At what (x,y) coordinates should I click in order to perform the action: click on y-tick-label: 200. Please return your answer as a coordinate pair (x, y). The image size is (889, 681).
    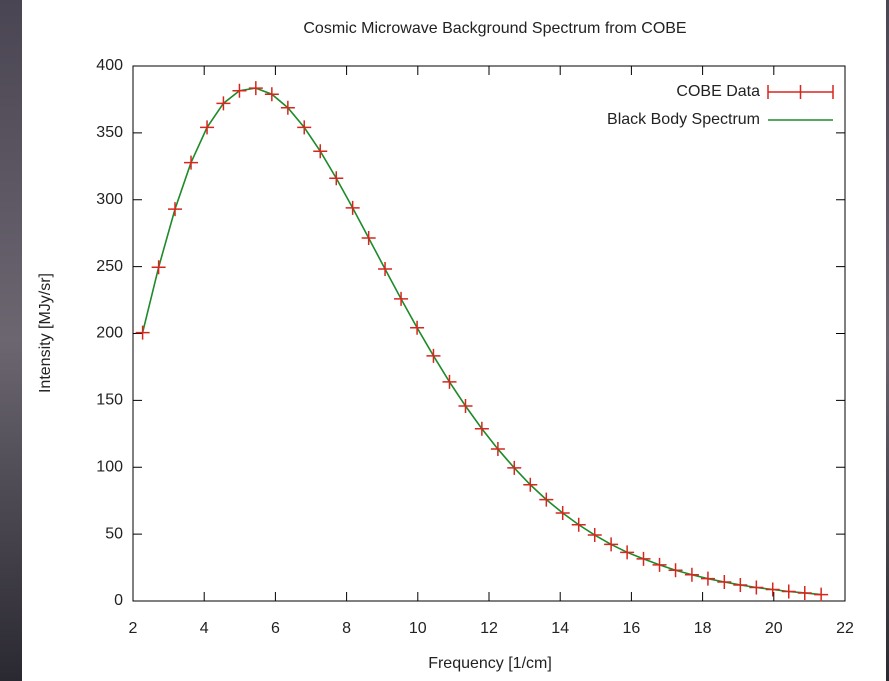
    Looking at the image, I should click on (109, 333).